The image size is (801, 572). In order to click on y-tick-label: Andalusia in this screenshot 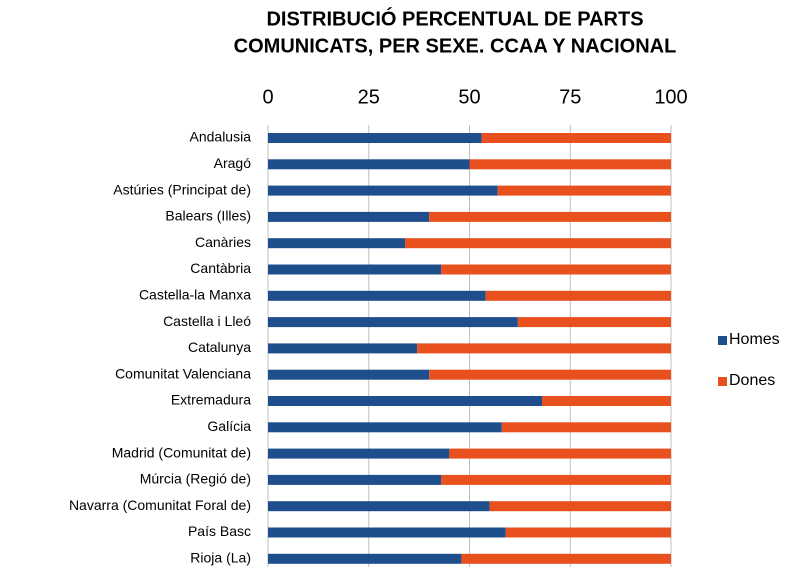, I will do `click(221, 137)`.